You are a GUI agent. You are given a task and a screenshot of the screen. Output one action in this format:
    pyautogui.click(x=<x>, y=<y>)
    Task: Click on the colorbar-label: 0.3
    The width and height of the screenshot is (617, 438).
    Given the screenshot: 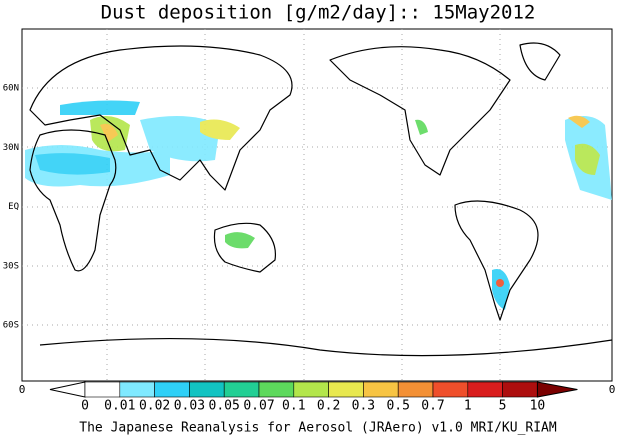 What is the action you would take?
    pyautogui.click(x=363, y=406)
    